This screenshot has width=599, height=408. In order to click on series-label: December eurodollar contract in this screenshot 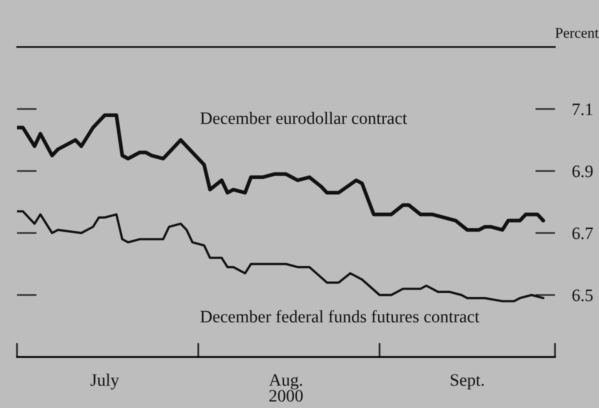, I will do `click(304, 118)`.